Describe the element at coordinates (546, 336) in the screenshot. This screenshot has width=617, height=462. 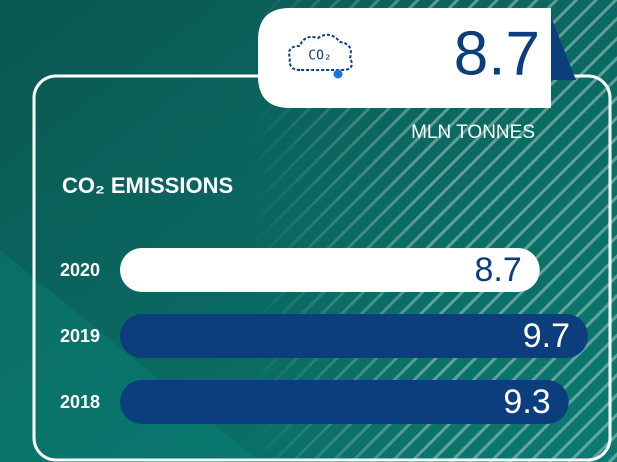
I see `value-label: 9.7` at that location.